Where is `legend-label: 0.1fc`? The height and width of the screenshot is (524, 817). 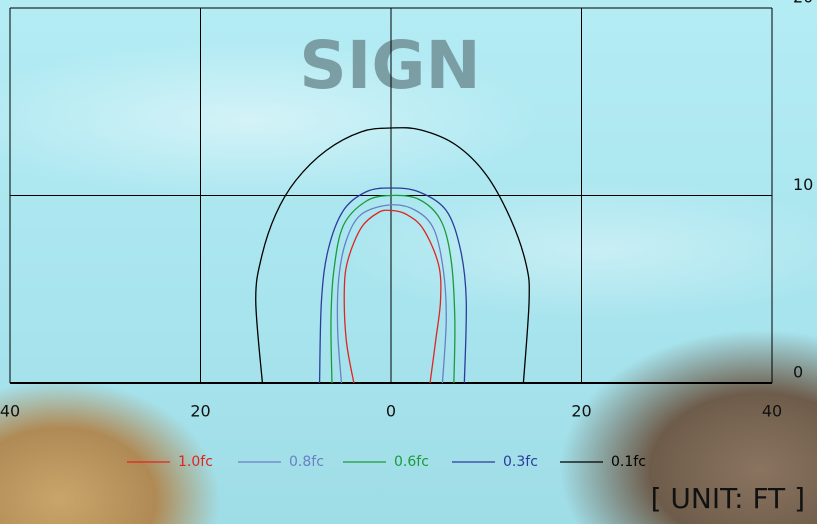
legend-label: 0.1fc is located at coordinates (628, 462).